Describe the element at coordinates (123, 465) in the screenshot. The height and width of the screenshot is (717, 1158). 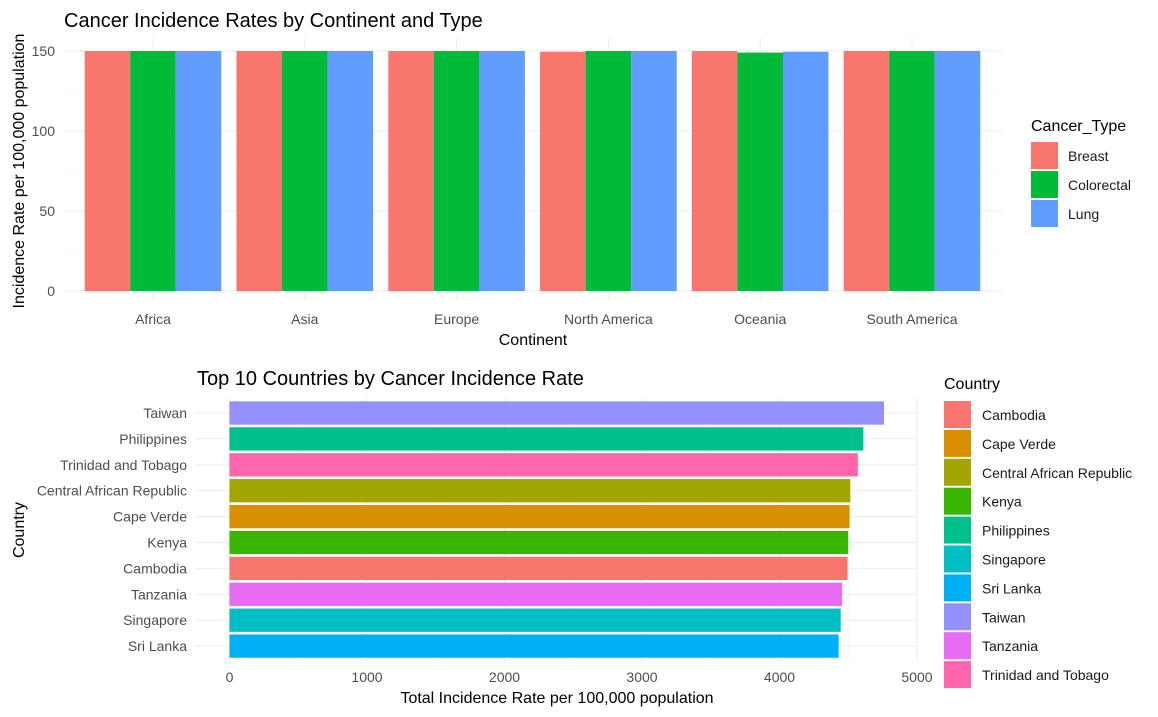
I see `y-tick-label: Trinidad and Tobago` at that location.